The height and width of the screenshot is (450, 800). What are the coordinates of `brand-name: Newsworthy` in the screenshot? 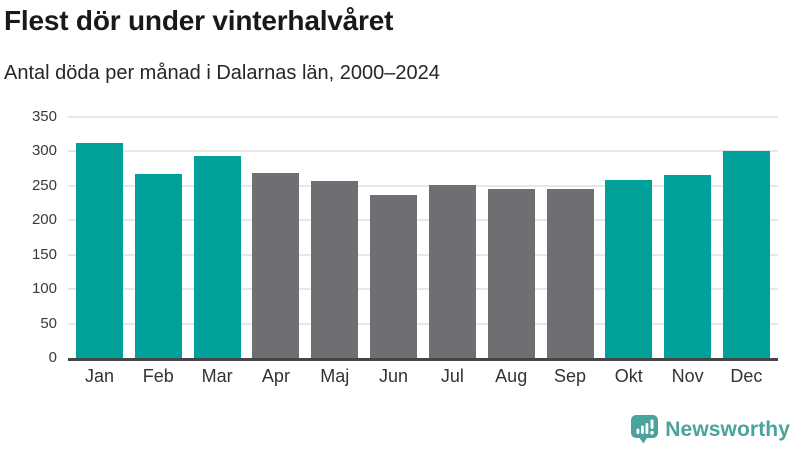 It's located at (727, 429).